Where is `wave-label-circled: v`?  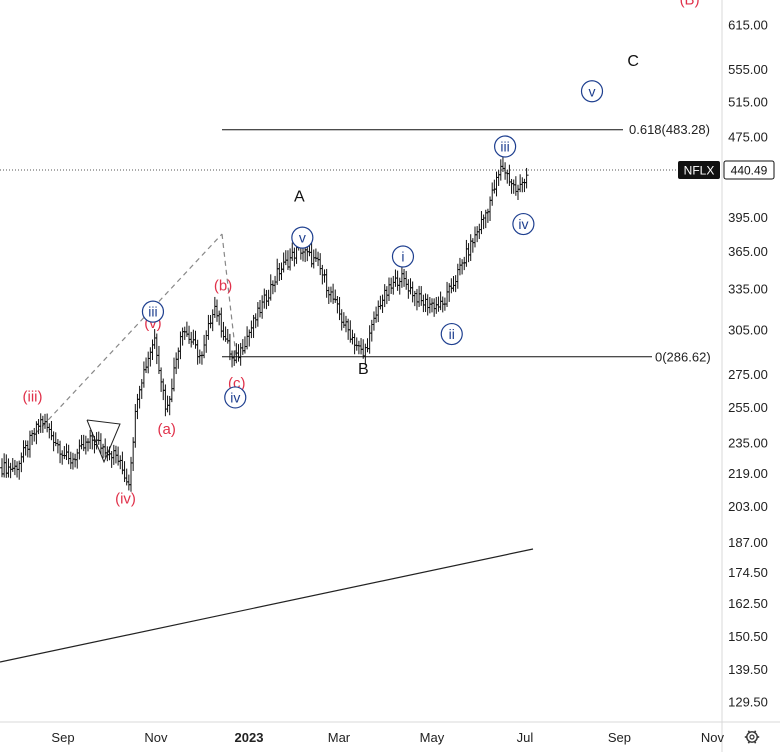 wave-label-circled: v is located at coordinates (302, 237).